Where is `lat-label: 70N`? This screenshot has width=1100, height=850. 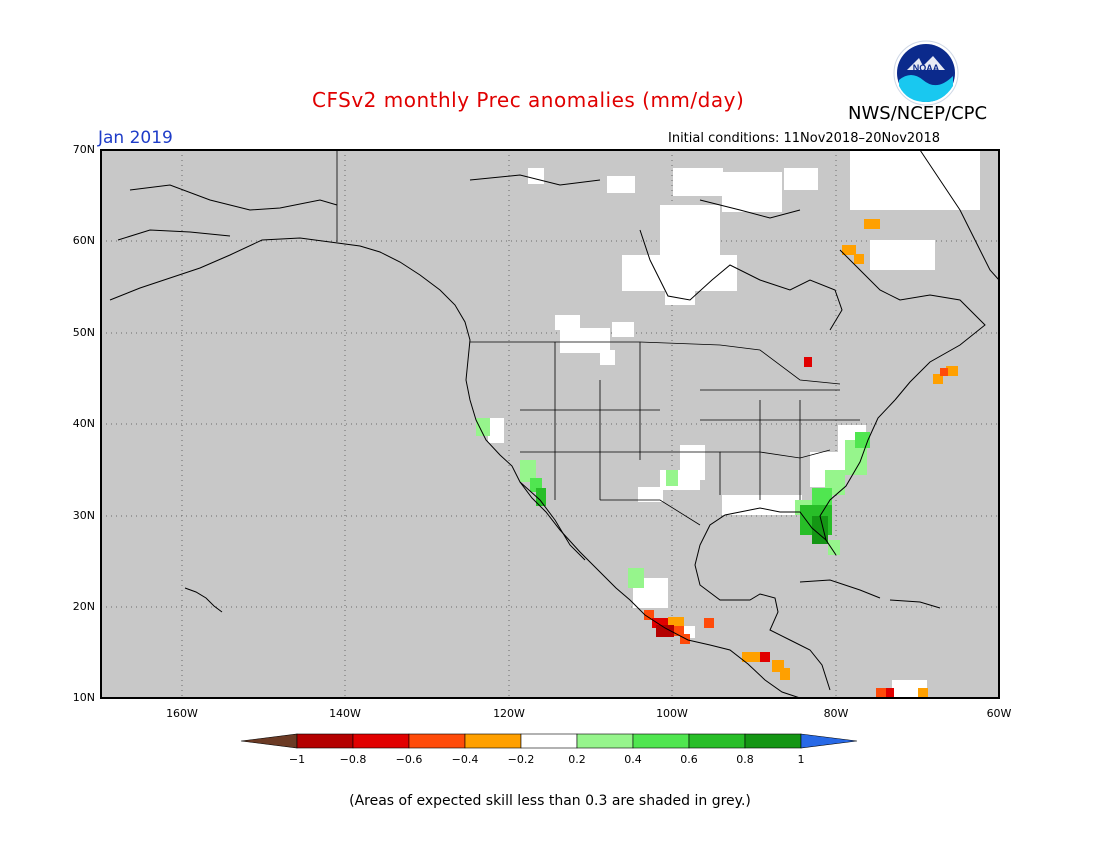
lat-label: 70N is located at coordinates (83, 149).